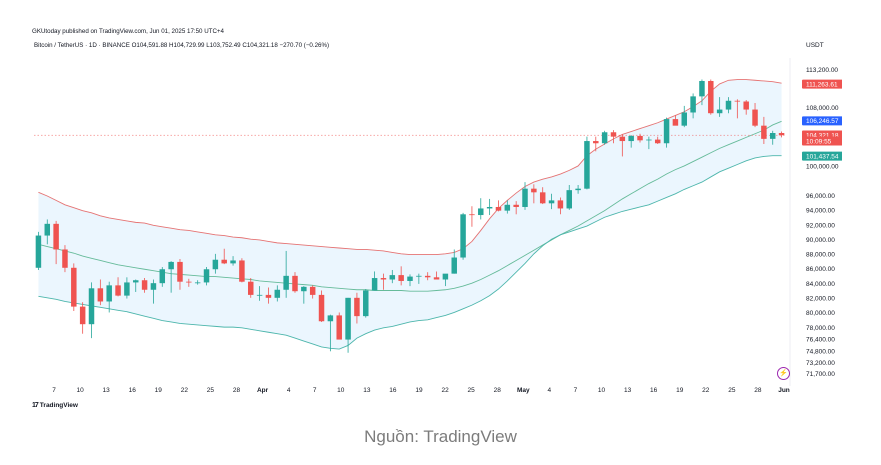 Image resolution: width=881 pixels, height=465 pixels. I want to click on y-tick-label: 100,000.00, so click(822, 167).